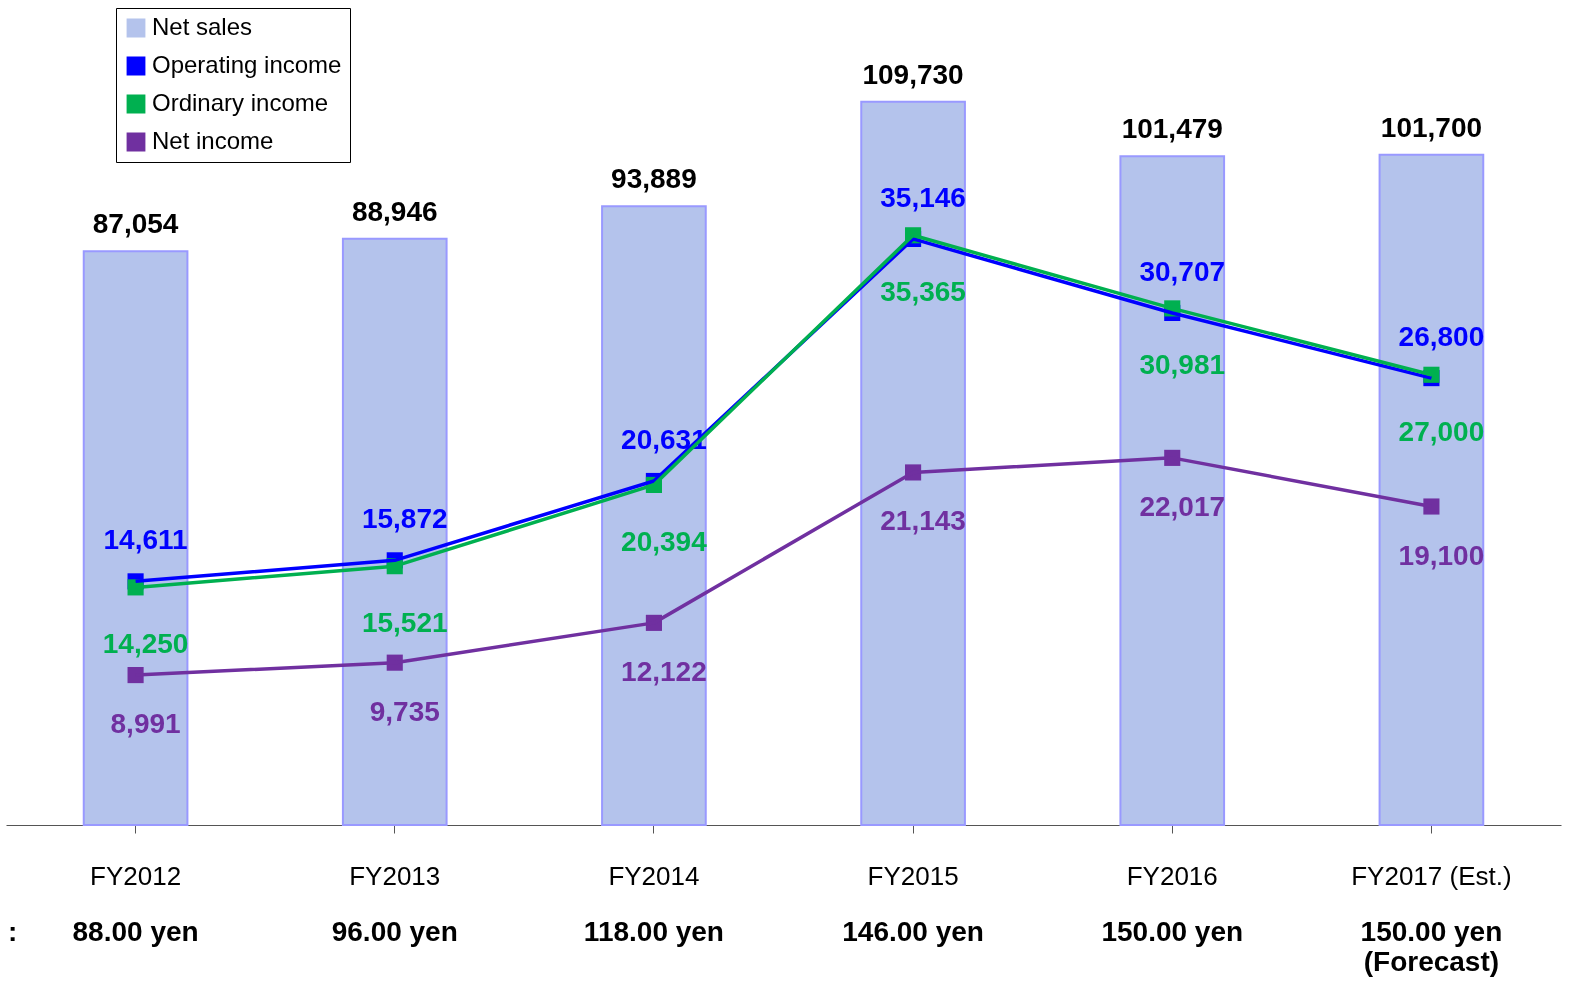  What do you see at coordinates (913, 931) in the screenshot?
I see `text: 146.00 yen` at bounding box center [913, 931].